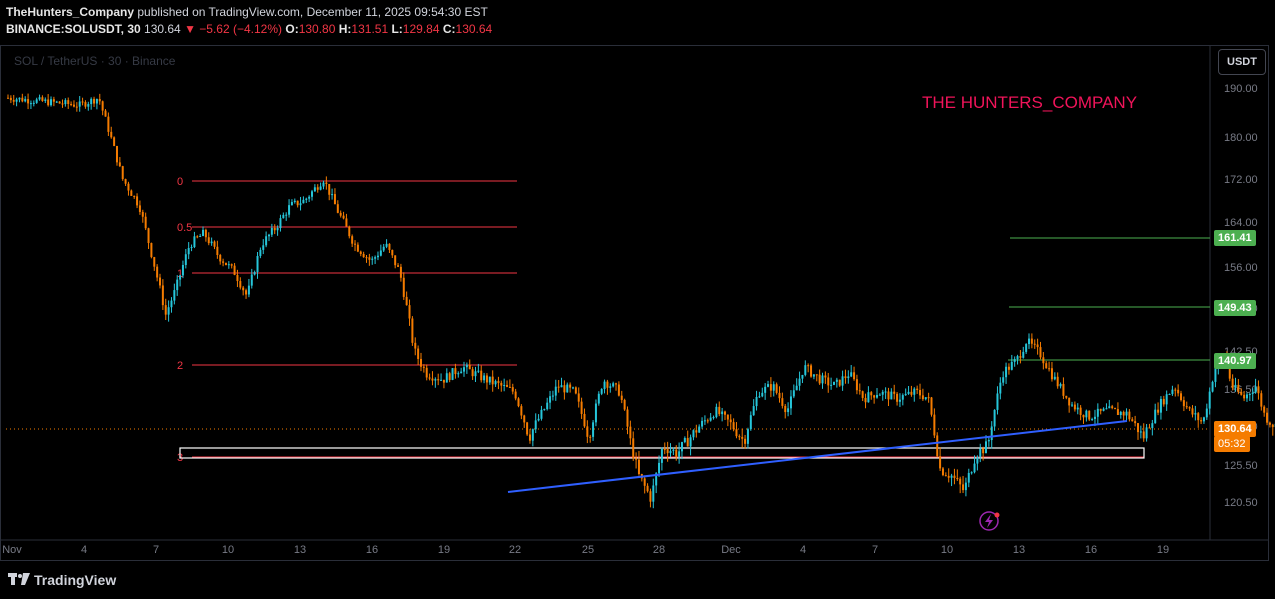  I want to click on symbol-label: BINANCE:SOLUSDT, 30, so click(73, 29).